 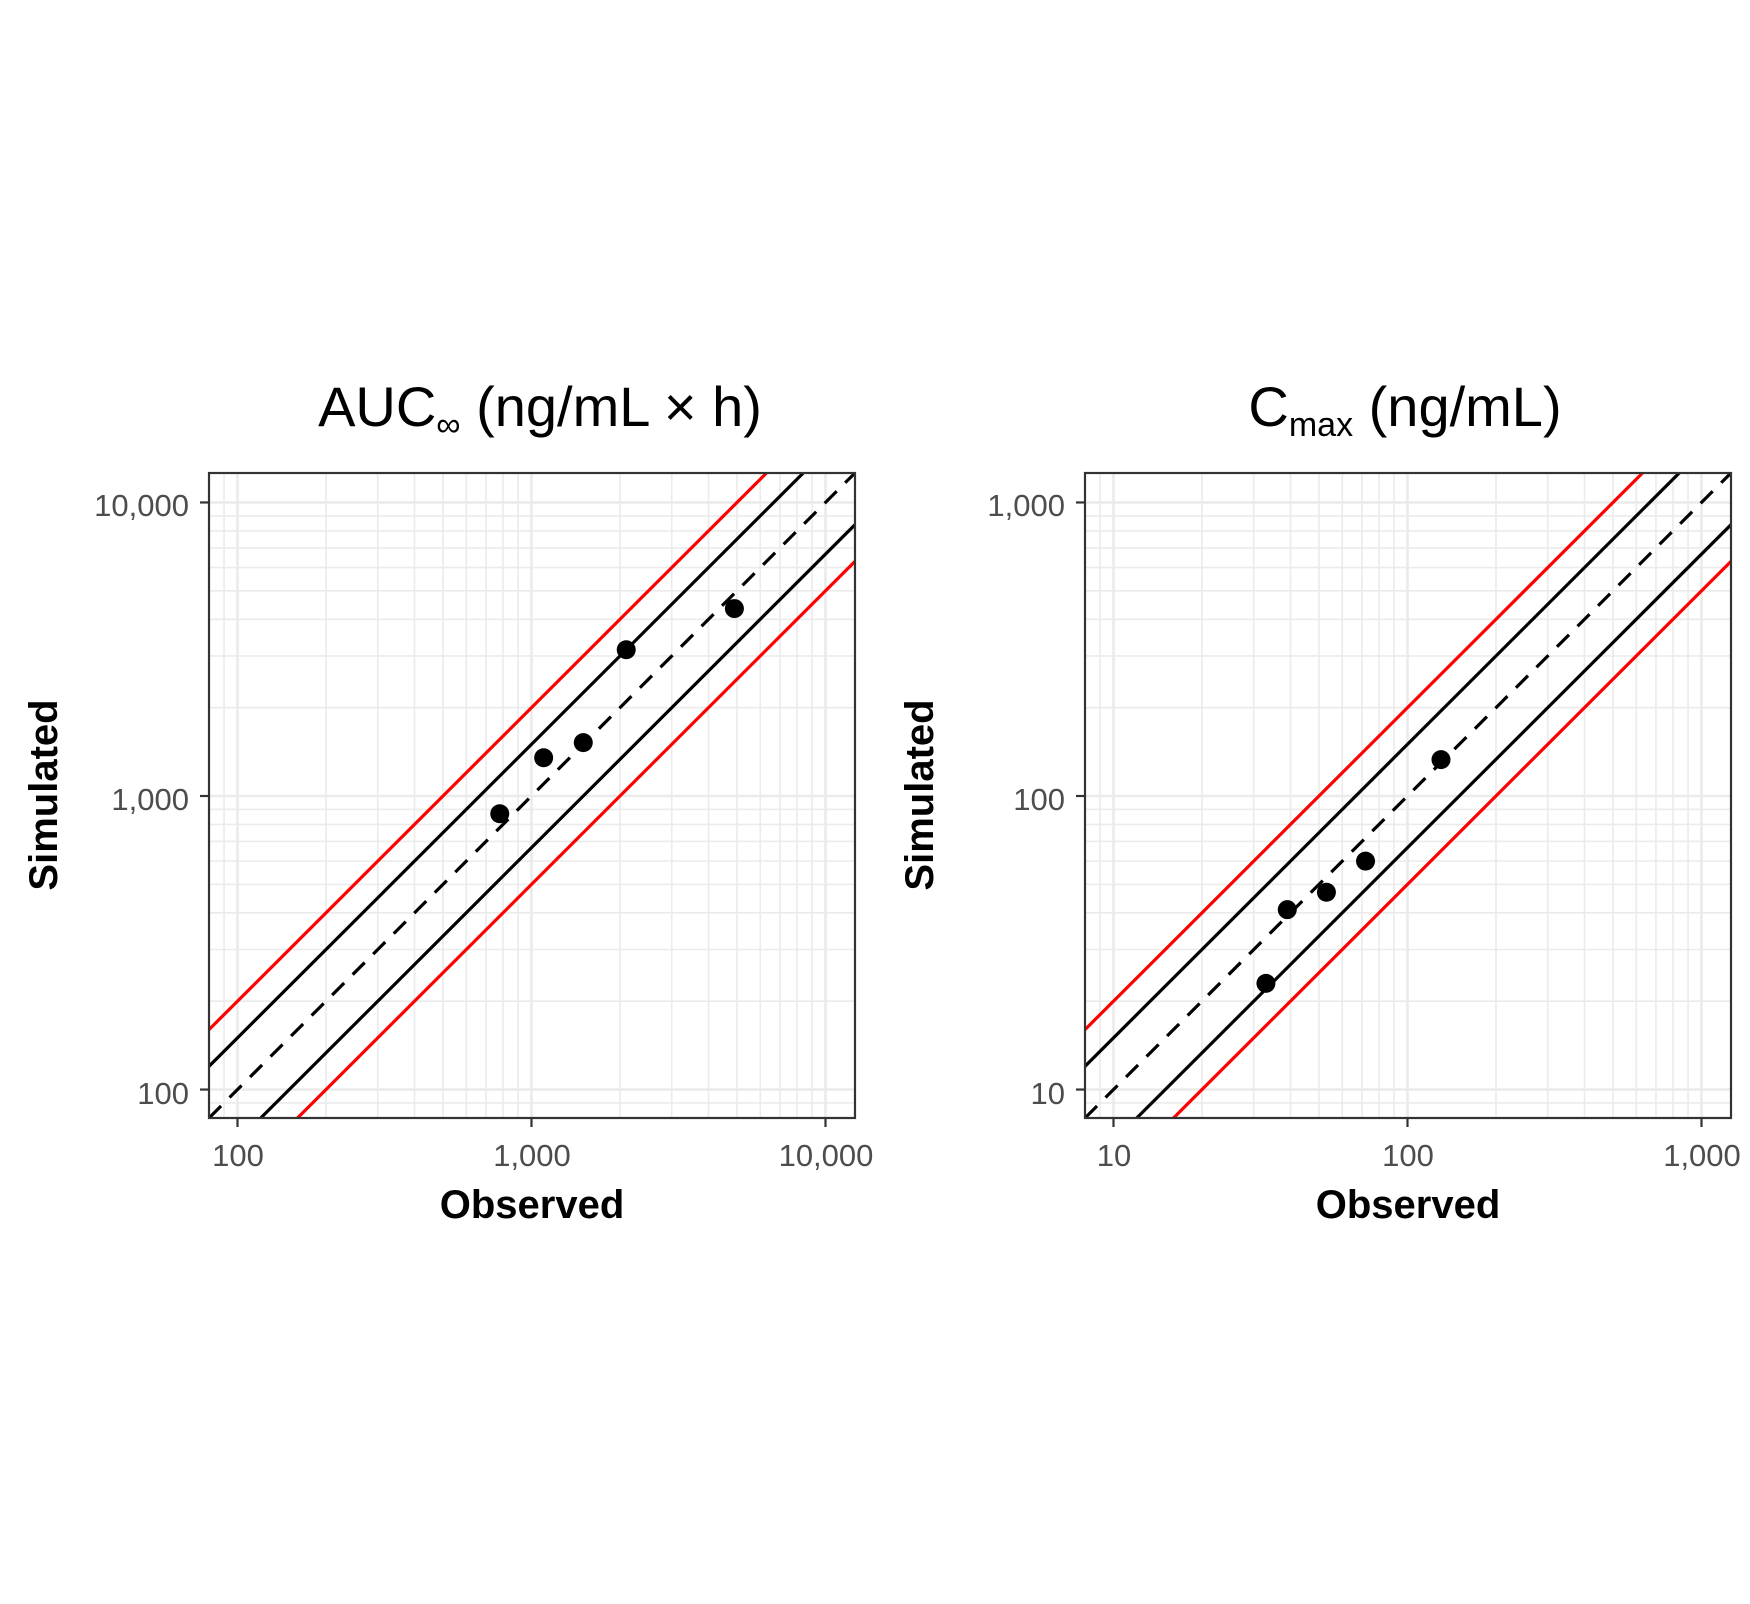 What do you see at coordinates (1268, 406) in the screenshot?
I see `title-main: C` at bounding box center [1268, 406].